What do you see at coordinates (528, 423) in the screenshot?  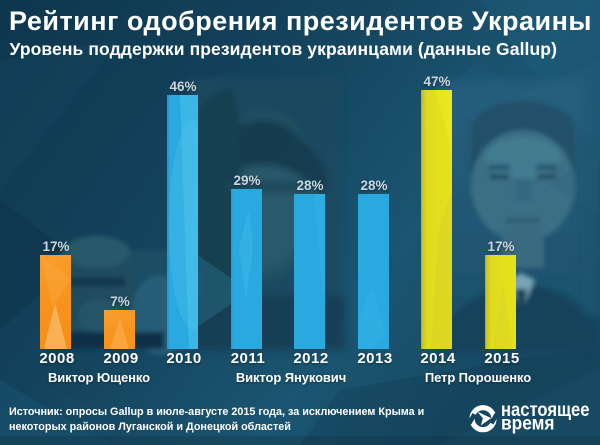 I see `svg-text: время` at bounding box center [528, 423].